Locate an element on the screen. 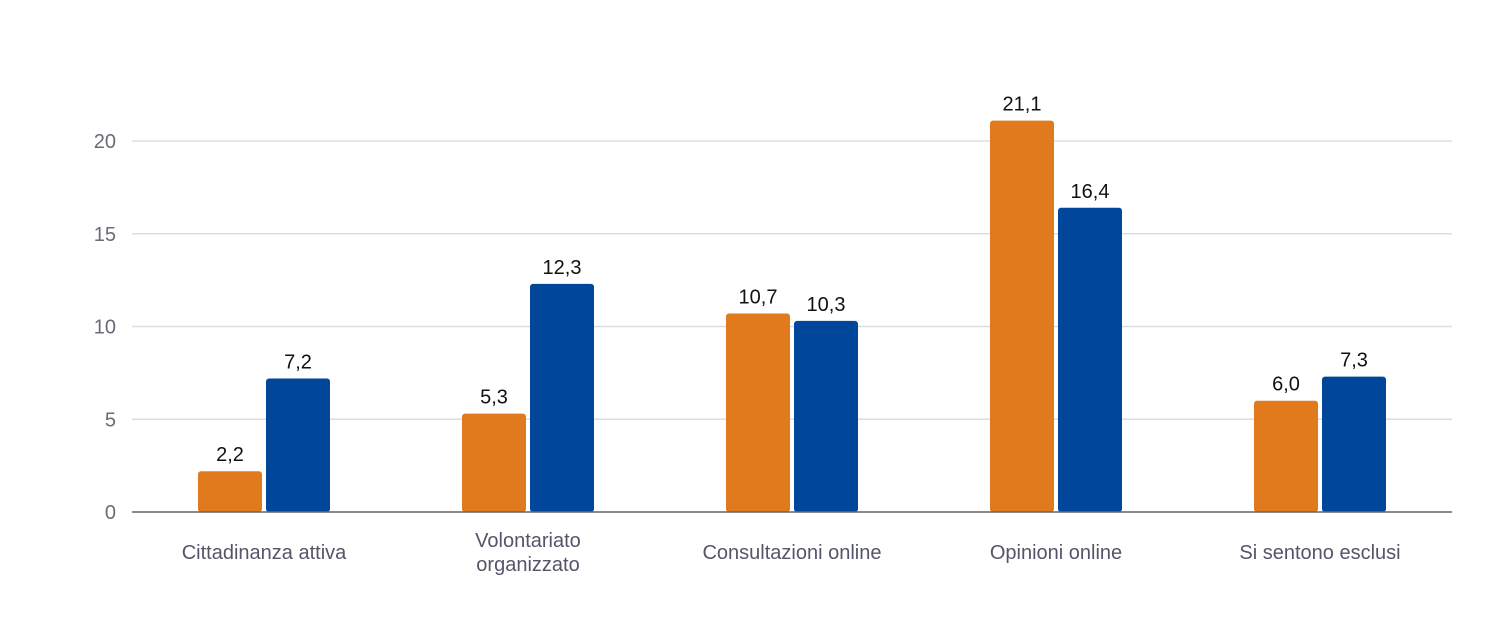 Image resolution: width=1504 pixels, height=624 pixels. data-label: 16,4 is located at coordinates (1090, 192).